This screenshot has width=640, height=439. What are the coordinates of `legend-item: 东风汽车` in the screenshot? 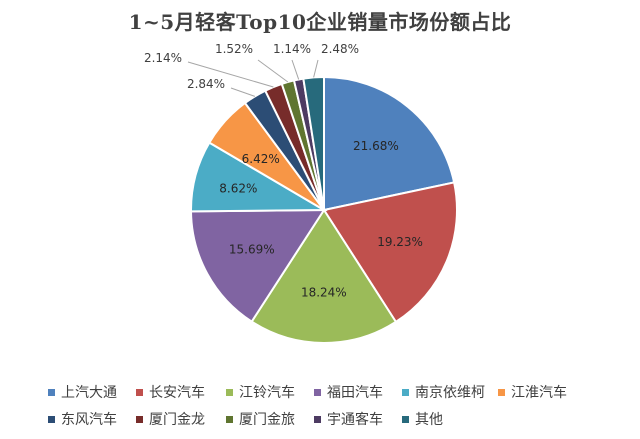 It's located at (92, 419).